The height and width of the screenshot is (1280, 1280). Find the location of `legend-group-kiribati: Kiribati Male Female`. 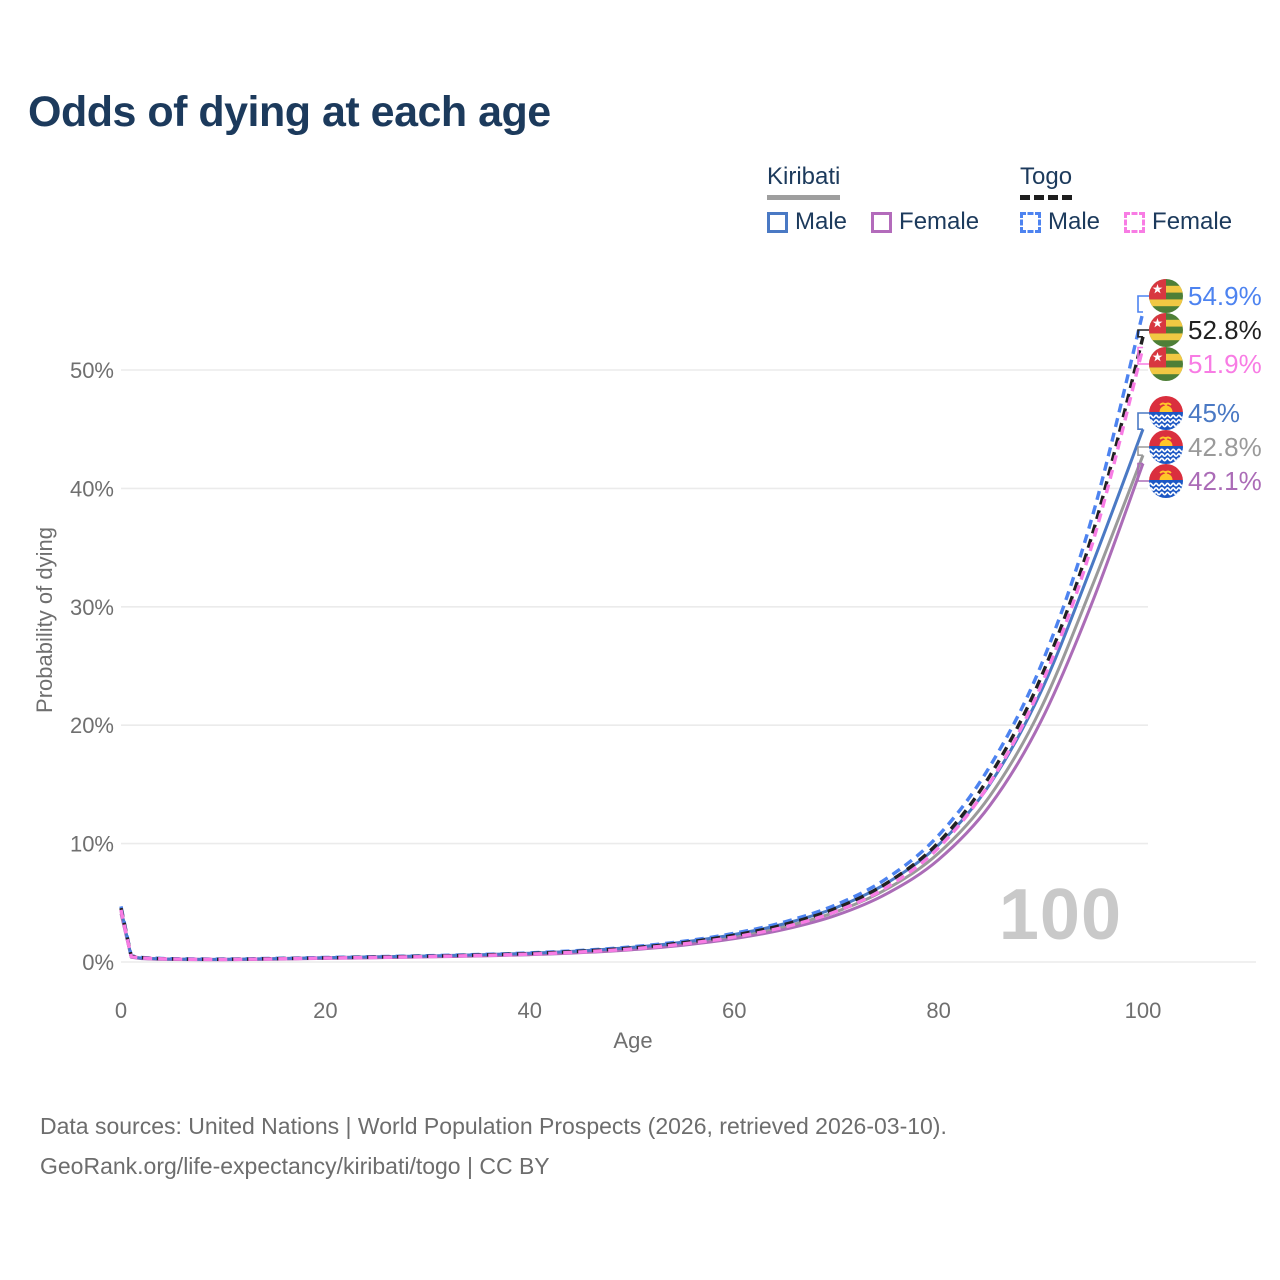

legend-group-kiribati: Kiribati Male Female is located at coordinates (873, 199).